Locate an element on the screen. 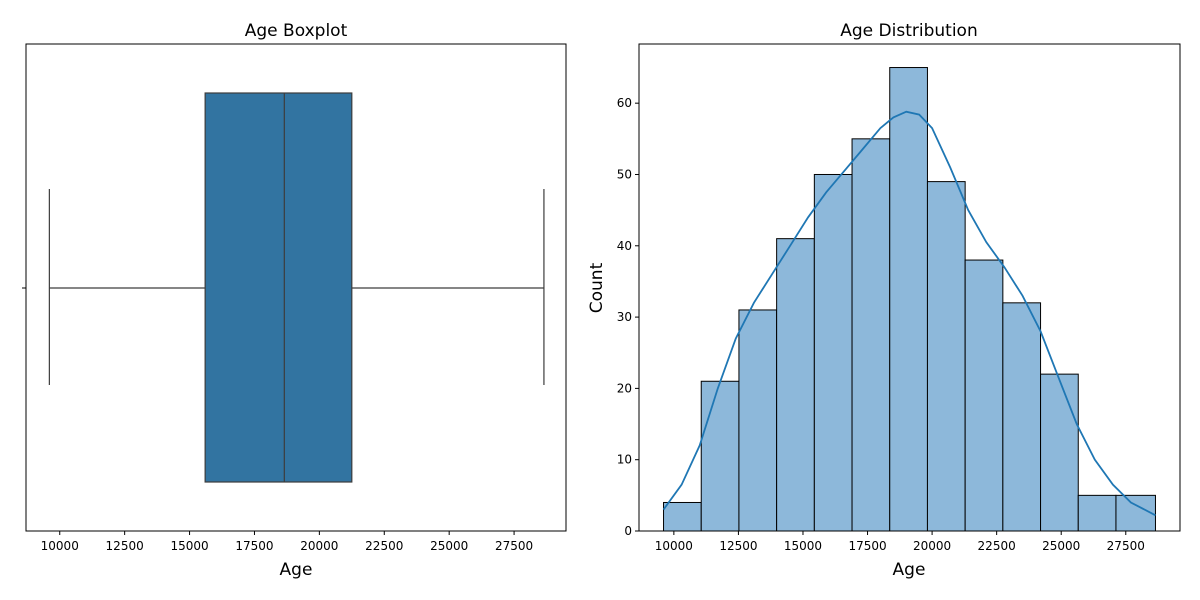 Image resolution: width=1200 pixels, height=600 pixels. boxplot-title: Age Boxplot is located at coordinates (296, 31).